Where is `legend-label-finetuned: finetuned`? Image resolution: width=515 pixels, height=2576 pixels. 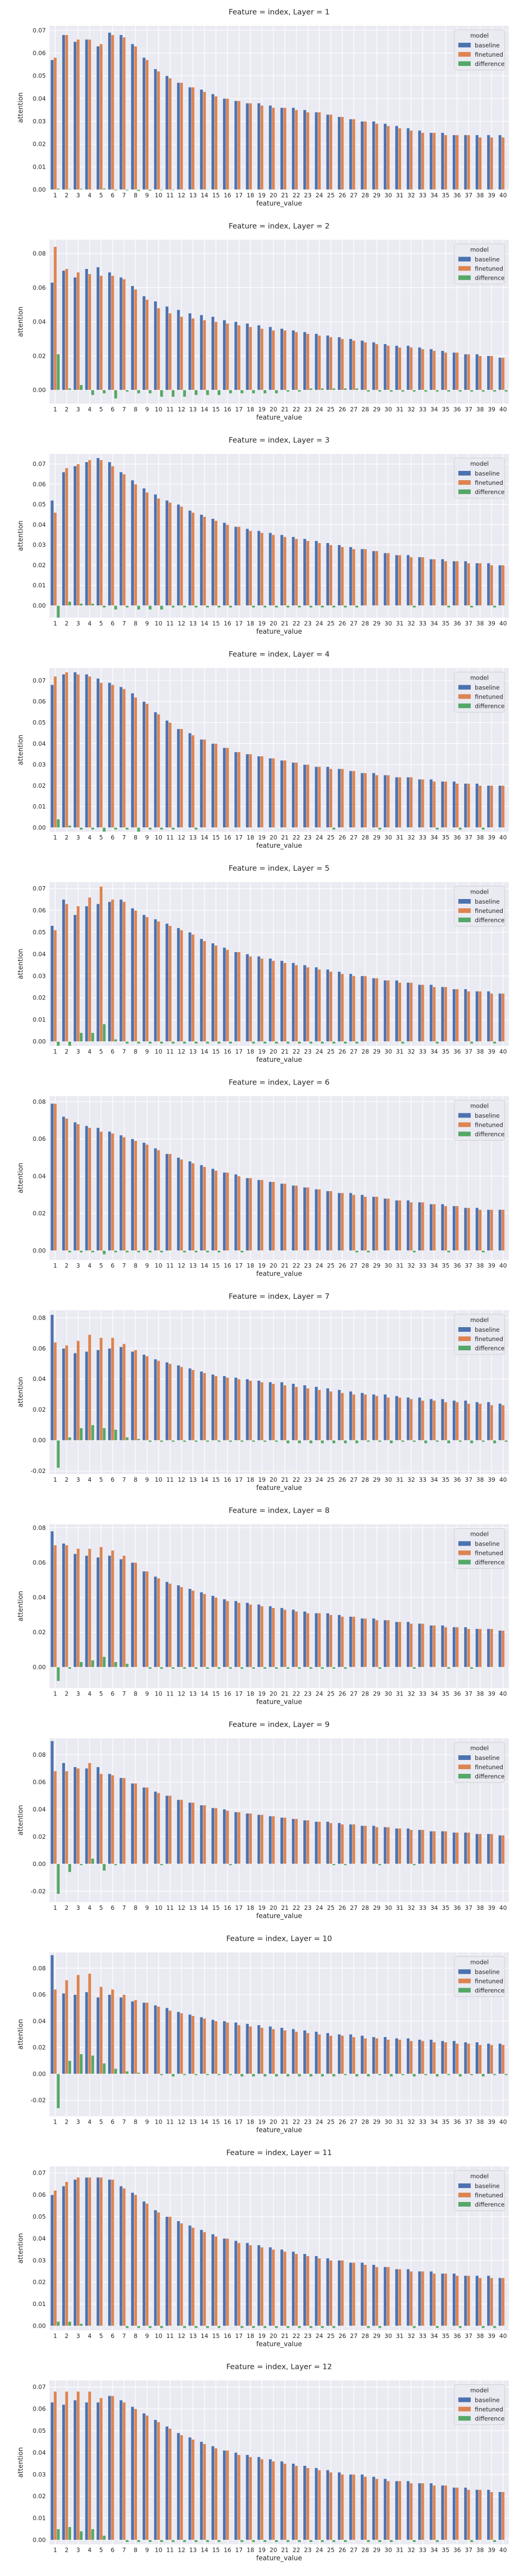 legend-label-finetuned: finetuned is located at coordinates (489, 1125).